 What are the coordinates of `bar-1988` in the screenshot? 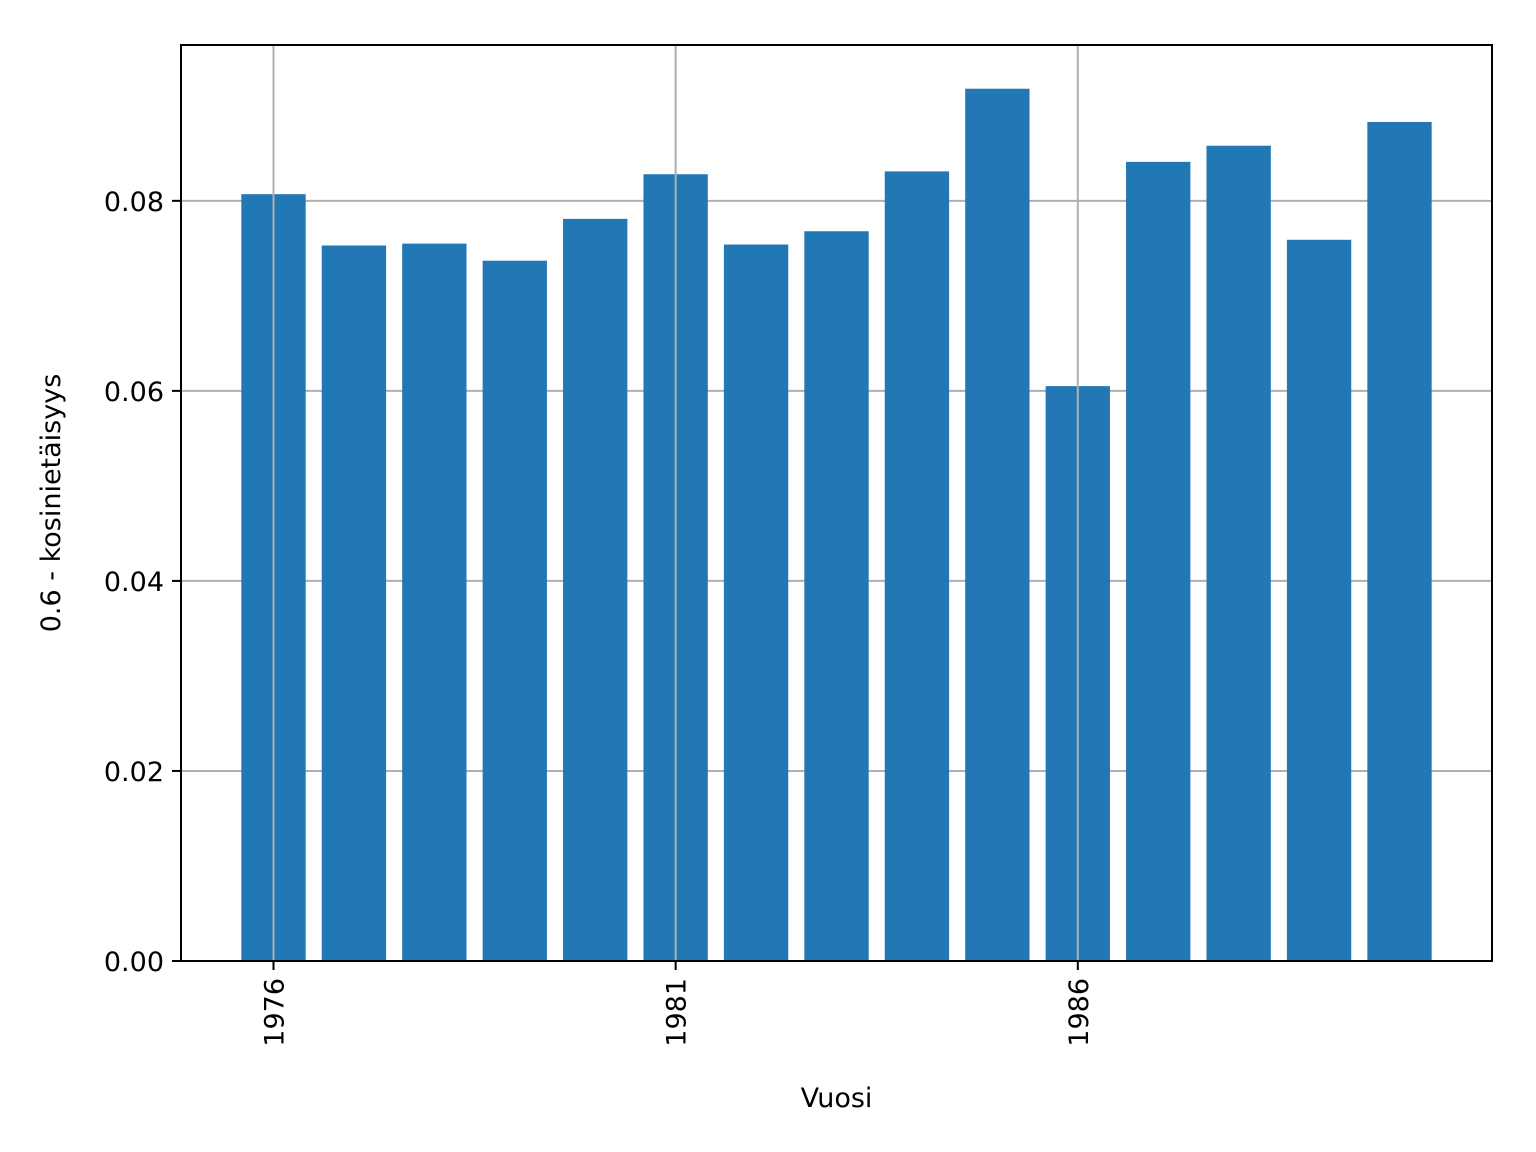 It's located at (1238, 553).